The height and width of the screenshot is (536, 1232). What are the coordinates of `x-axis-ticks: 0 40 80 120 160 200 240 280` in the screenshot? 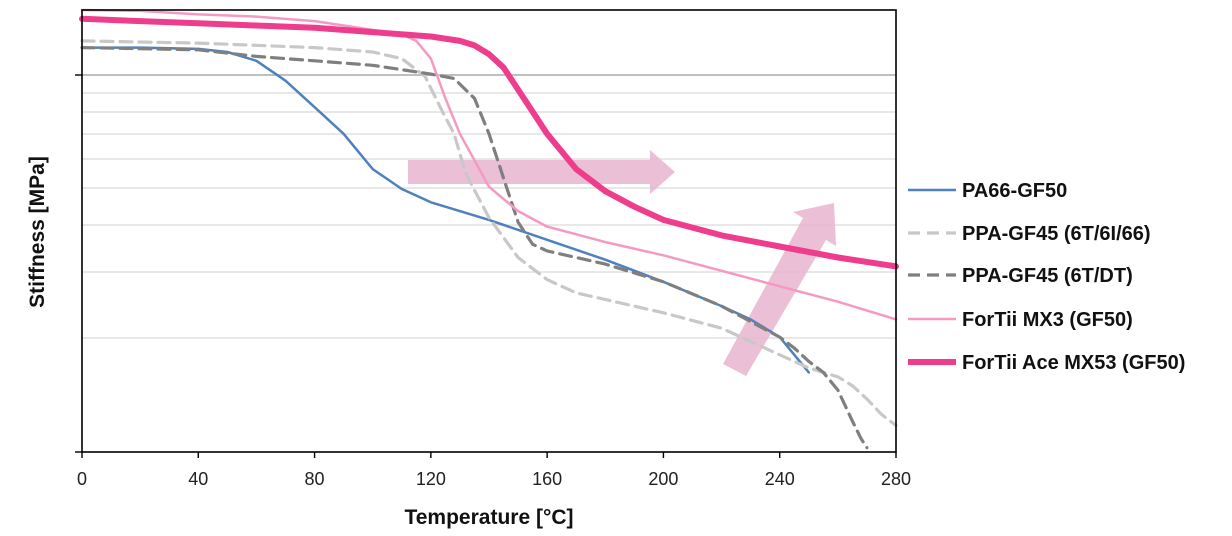 It's located at (494, 470).